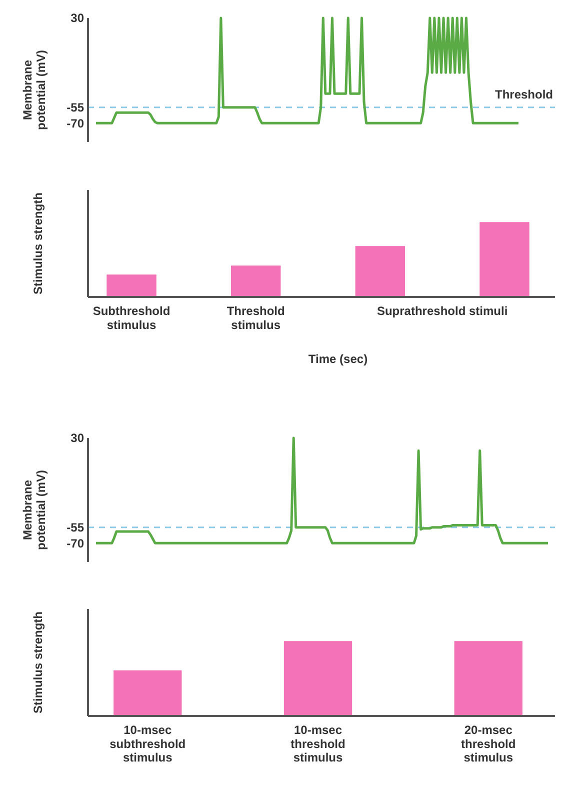  What do you see at coordinates (148, 744) in the screenshot?
I see `x-tick-label: 10-msec subthreshold stimulus` at bounding box center [148, 744].